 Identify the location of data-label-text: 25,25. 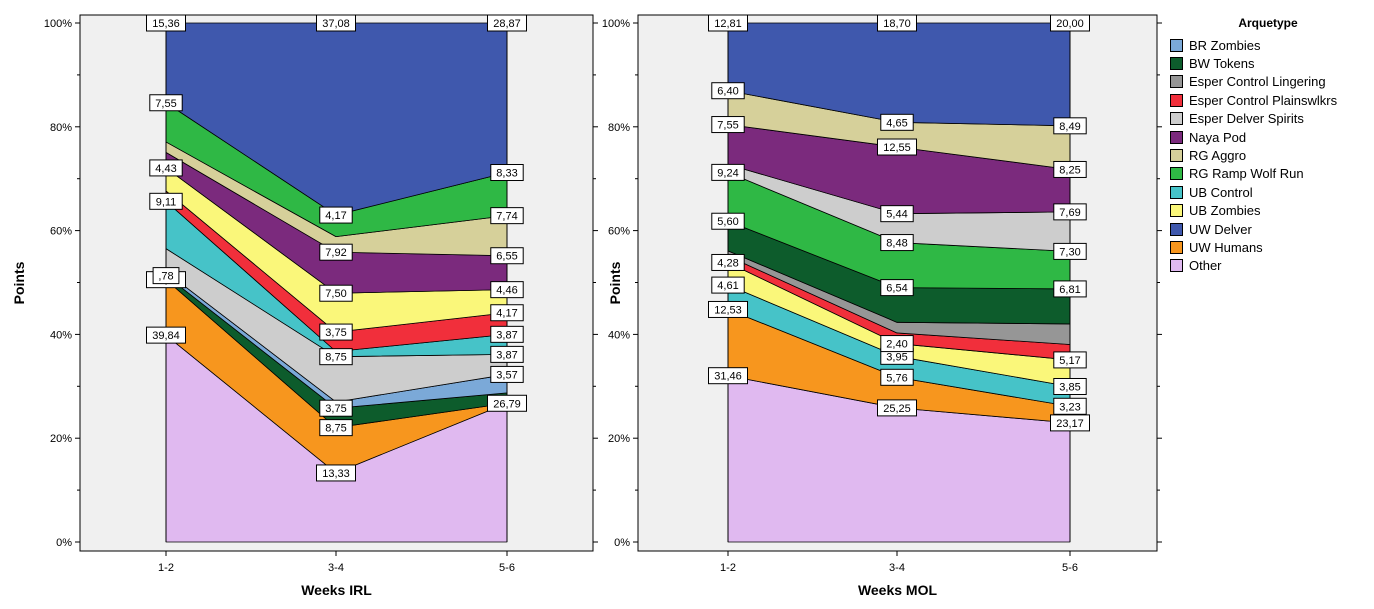
(897, 409).